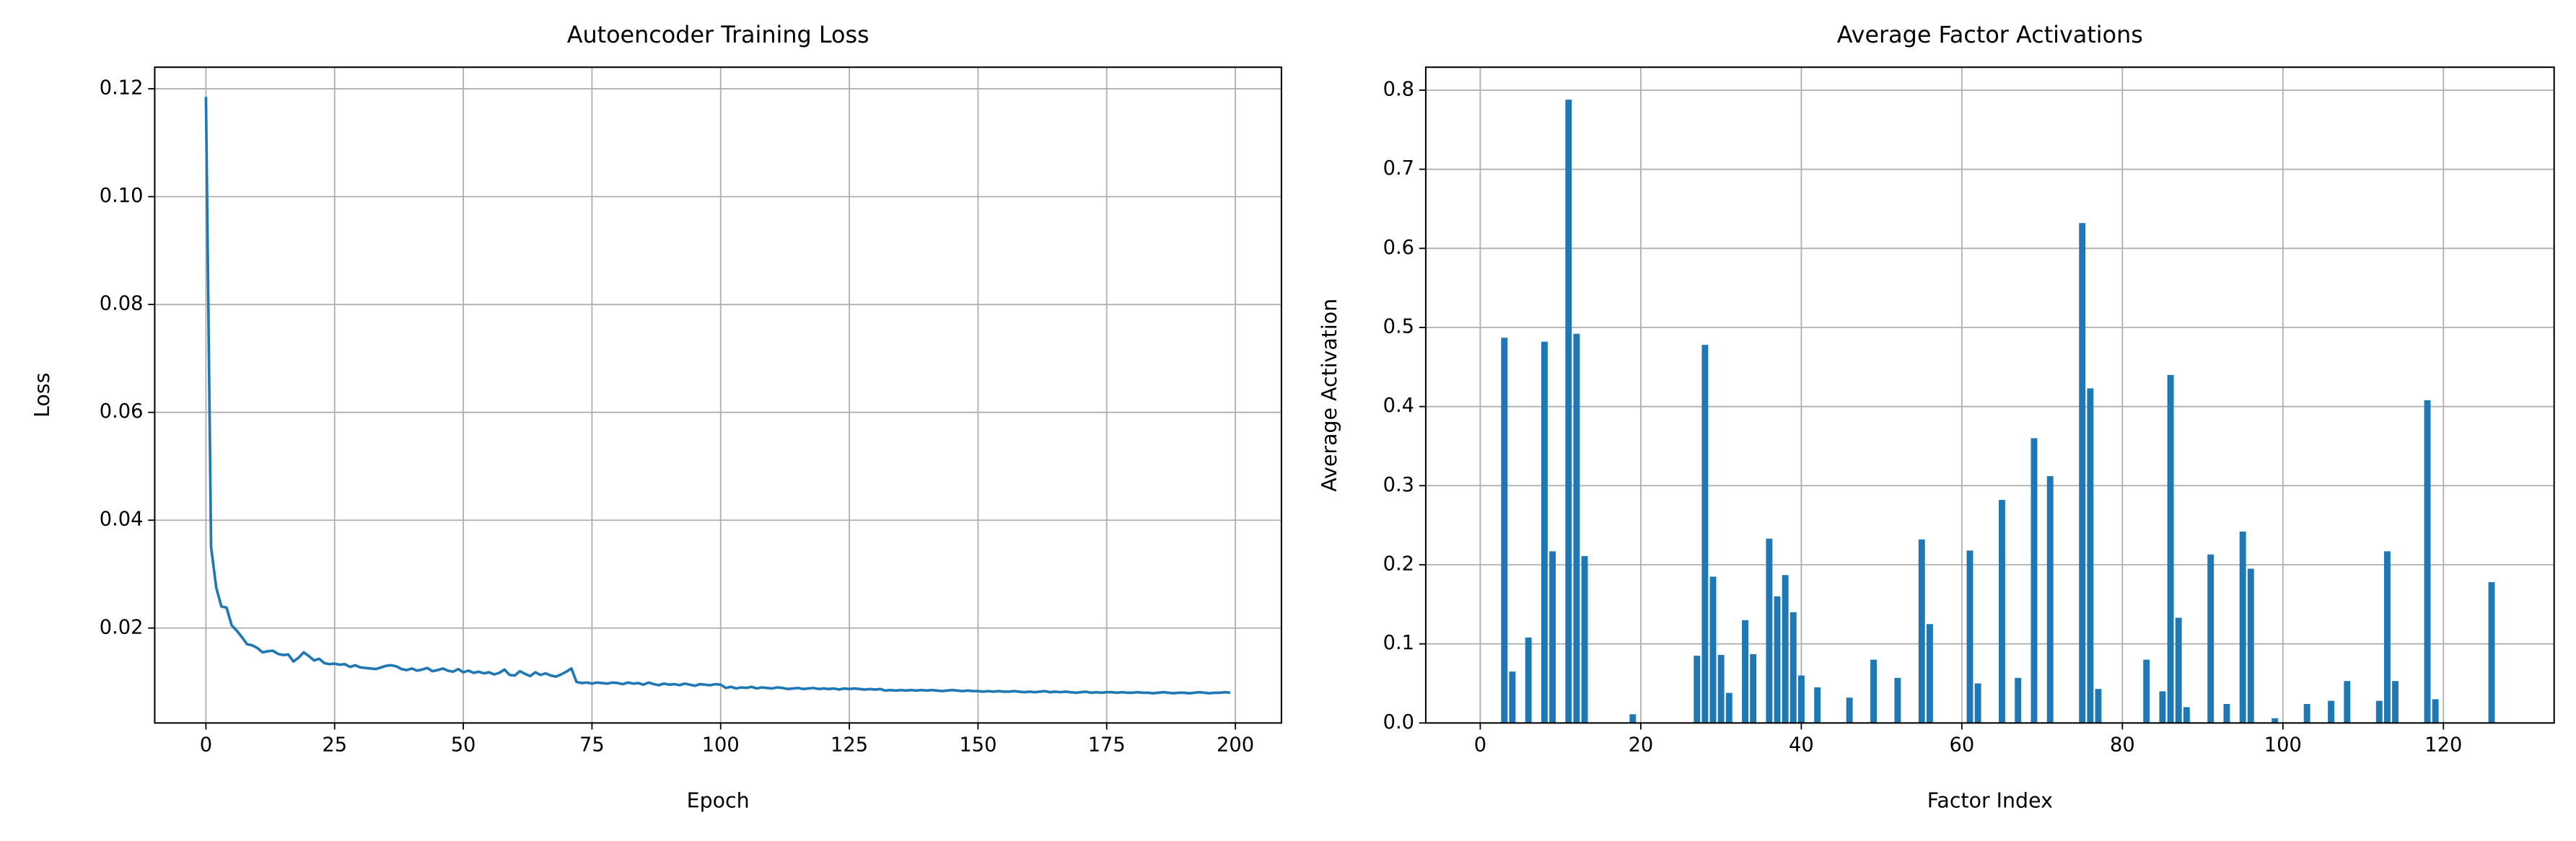  Describe the element at coordinates (718, 800) in the screenshot. I see `x-axis-label: Epoch` at that location.